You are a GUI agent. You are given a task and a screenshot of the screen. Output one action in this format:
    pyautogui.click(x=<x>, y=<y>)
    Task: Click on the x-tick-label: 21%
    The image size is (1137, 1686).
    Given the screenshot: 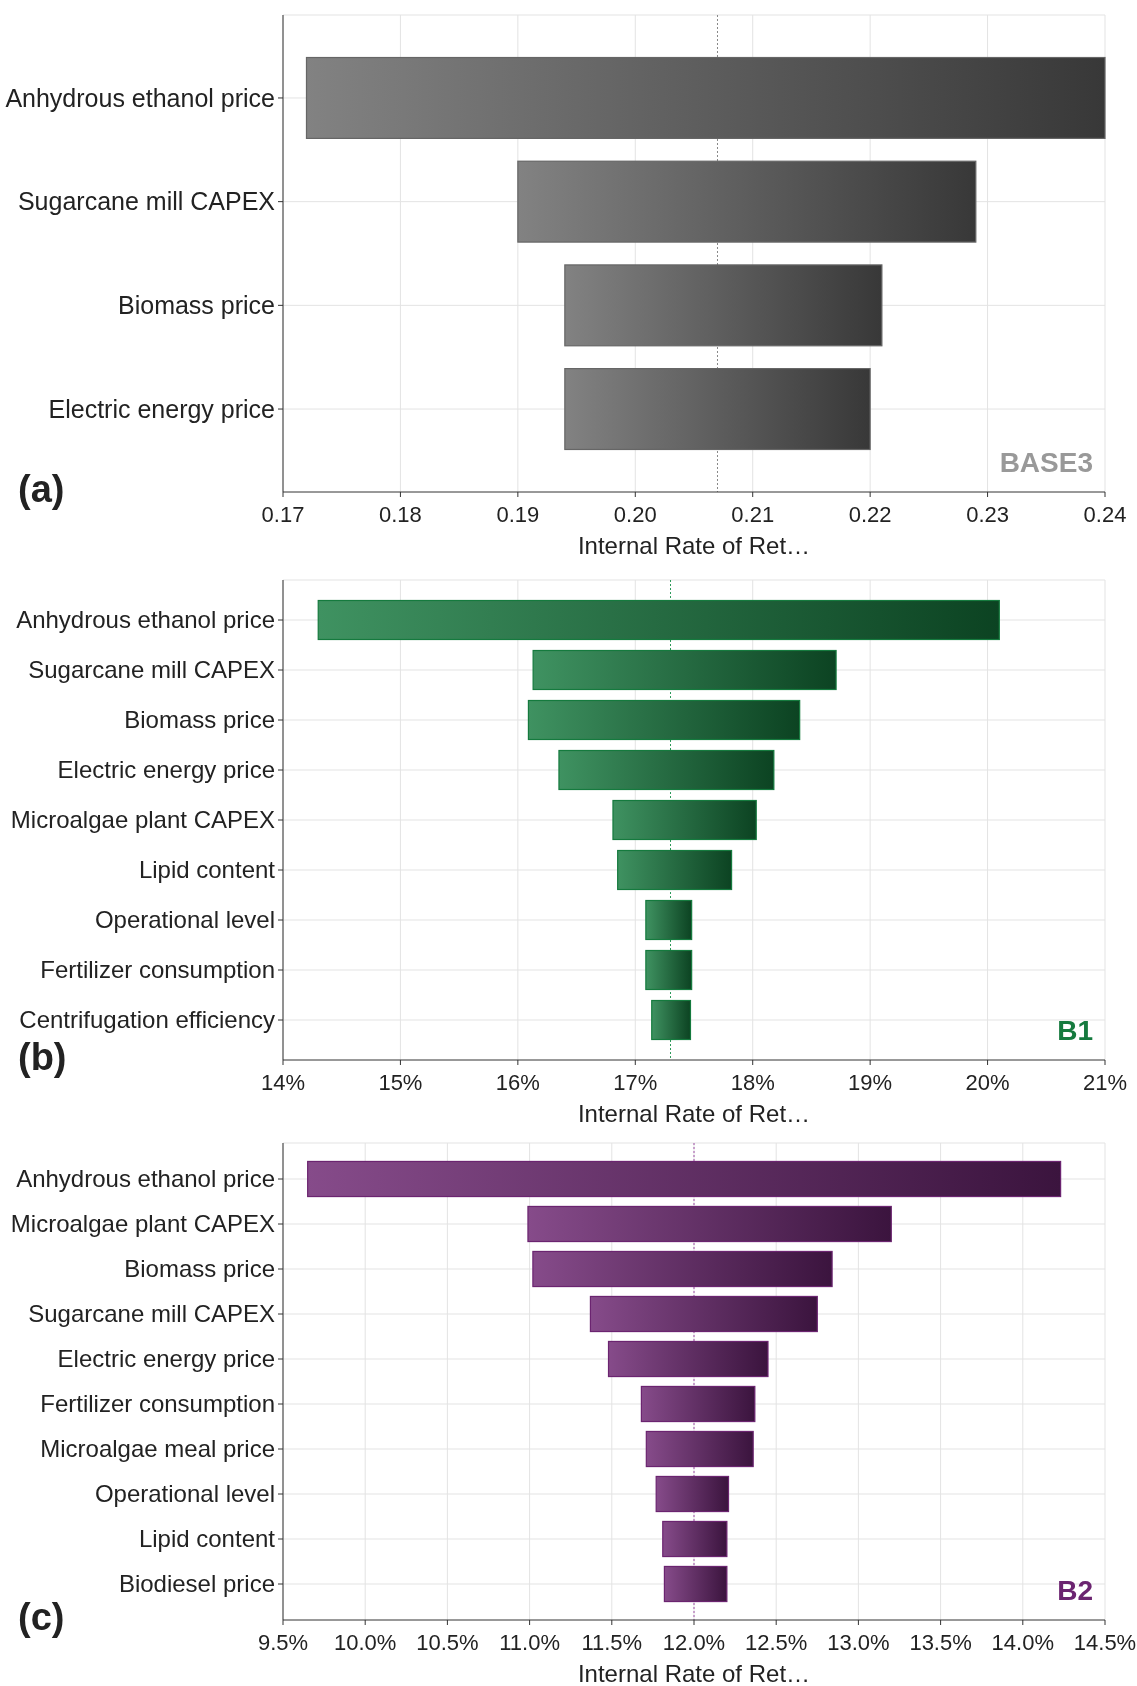 What is the action you would take?
    pyautogui.click(x=1105, y=1082)
    